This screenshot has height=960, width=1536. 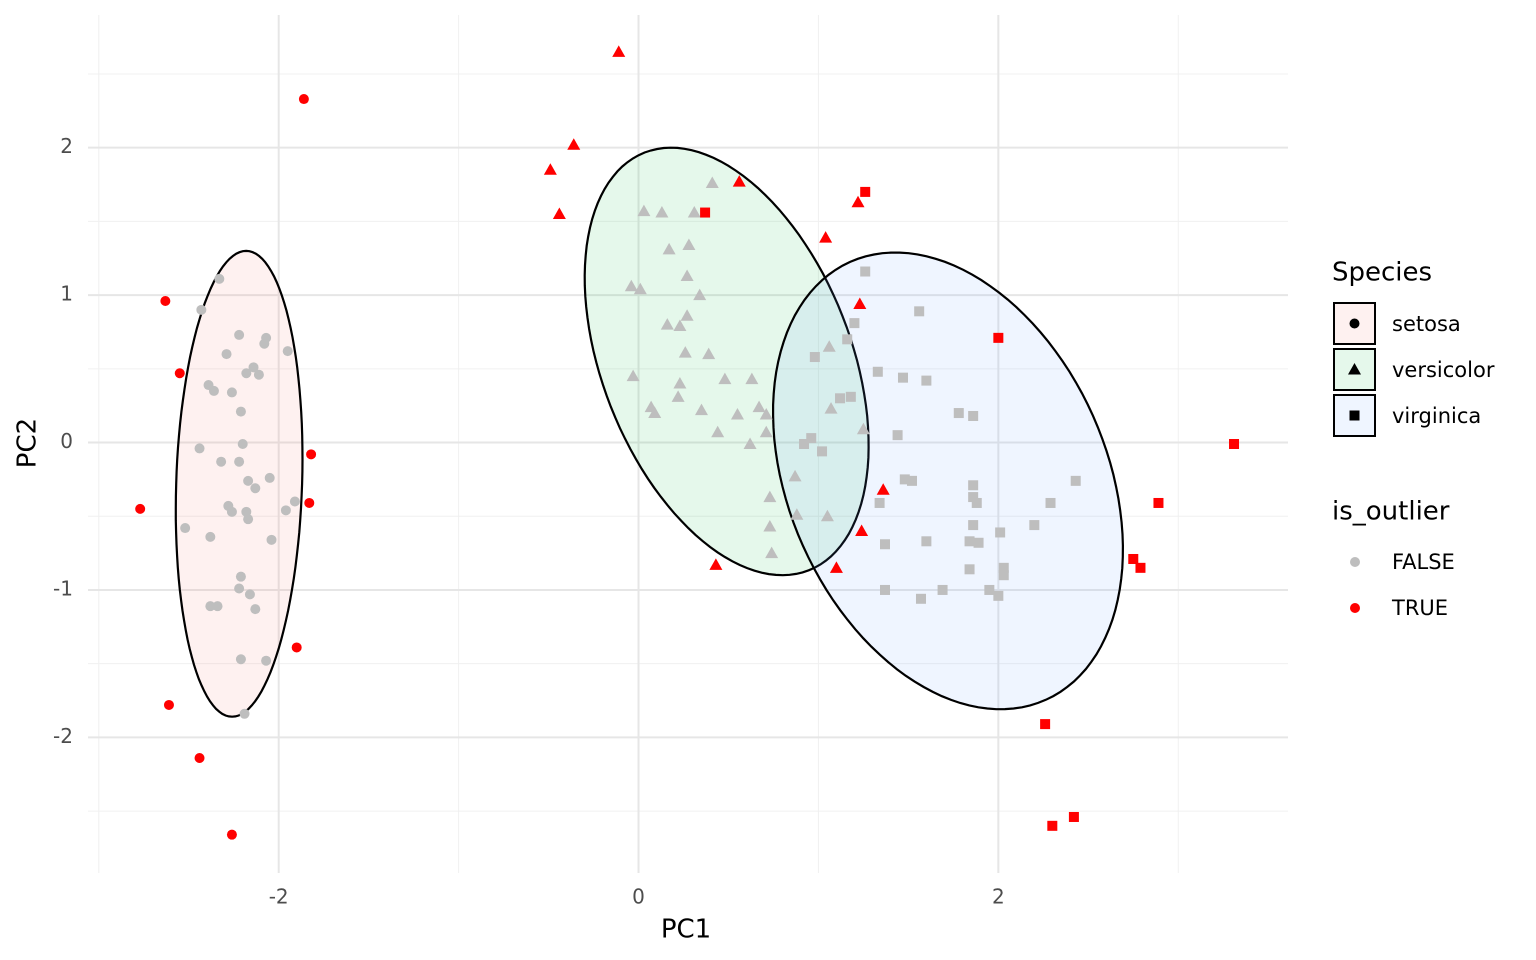 I want to click on y-tick-label: 0, so click(x=66, y=441).